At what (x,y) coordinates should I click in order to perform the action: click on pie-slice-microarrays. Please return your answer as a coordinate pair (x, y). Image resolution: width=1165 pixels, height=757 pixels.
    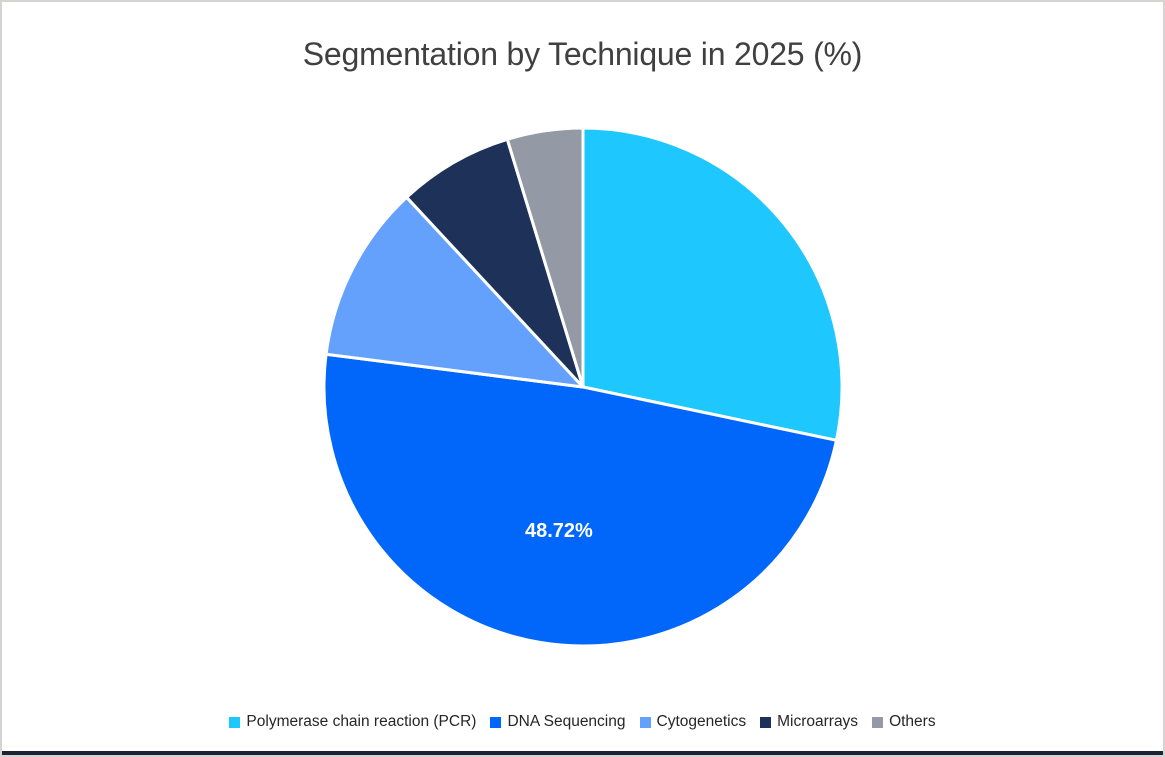
    Looking at the image, I should click on (495, 263).